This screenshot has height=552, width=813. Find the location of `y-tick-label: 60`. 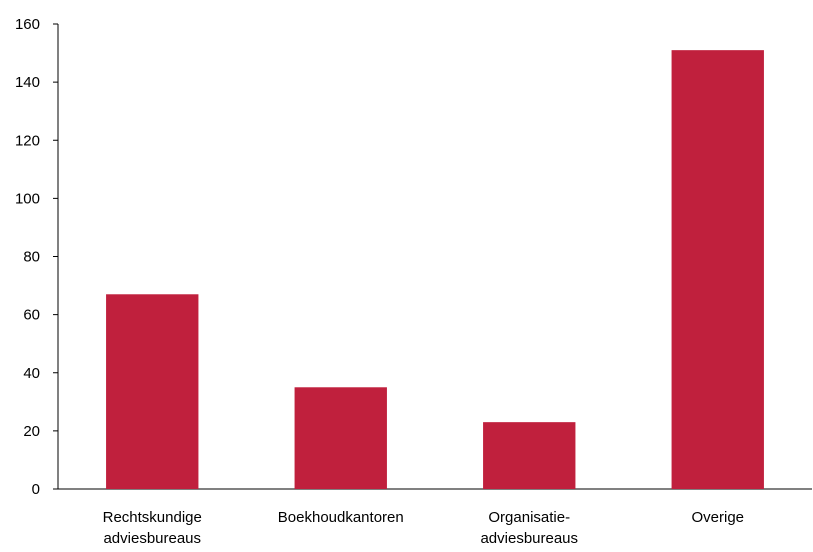

y-tick-label: 60 is located at coordinates (31, 315).